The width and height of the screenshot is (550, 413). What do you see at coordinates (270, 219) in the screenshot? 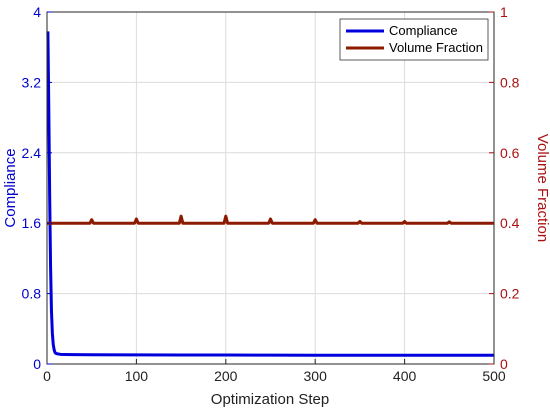
I see `series-line-volume-fraction` at bounding box center [270, 219].